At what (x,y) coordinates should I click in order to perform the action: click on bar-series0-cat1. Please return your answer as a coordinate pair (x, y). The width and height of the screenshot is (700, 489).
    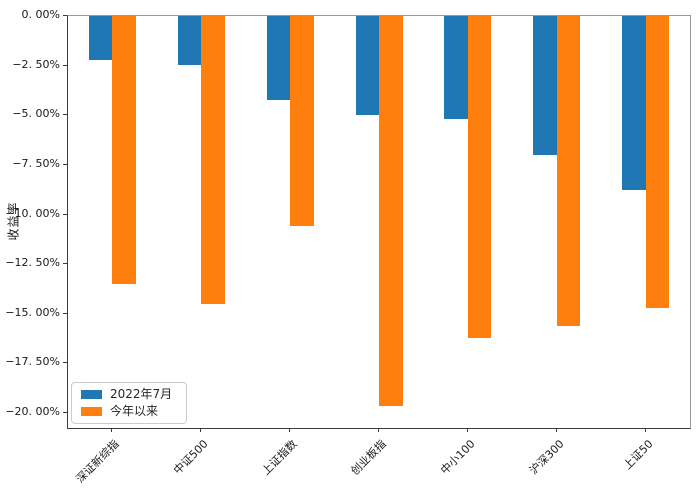
    Looking at the image, I should click on (189, 40).